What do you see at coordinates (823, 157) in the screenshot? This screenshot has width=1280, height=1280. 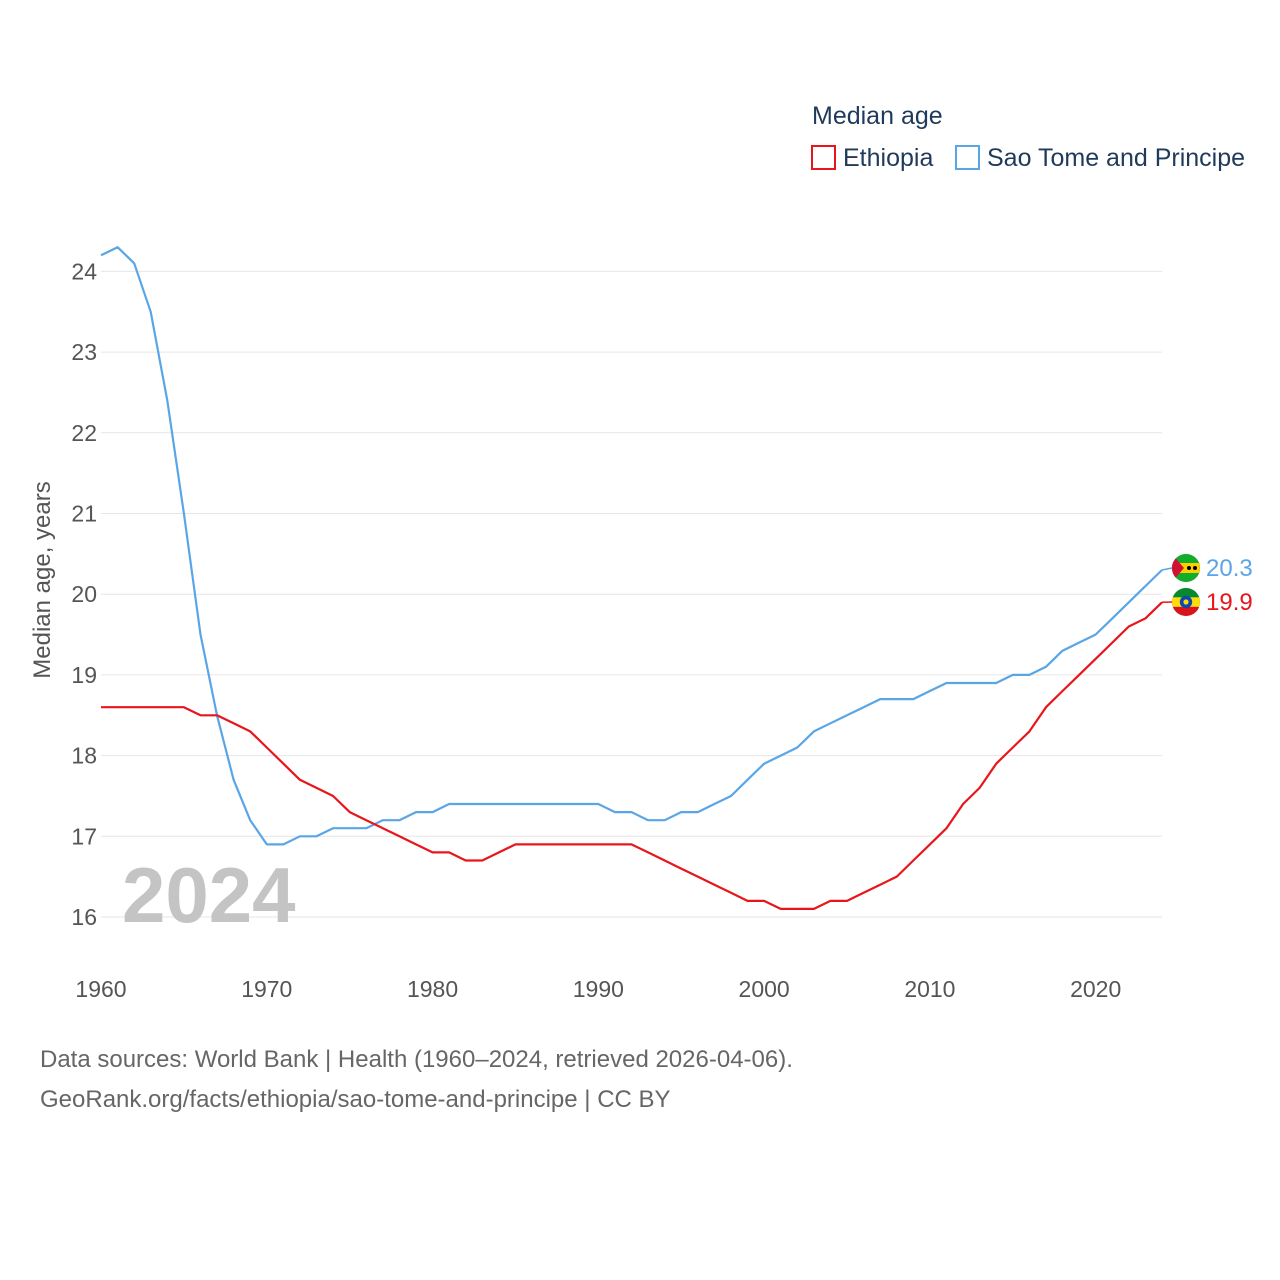 I see `legend-swatch-ethiopia` at bounding box center [823, 157].